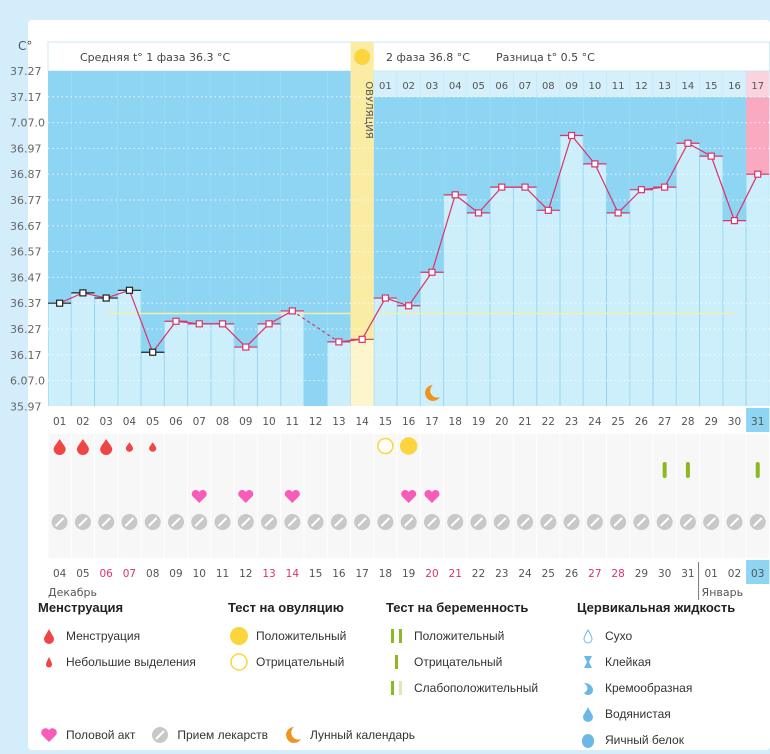 The width and height of the screenshot is (770, 754). Describe the element at coordinates (300, 662) in the screenshot. I see `legend-label: Отрицательный` at that location.